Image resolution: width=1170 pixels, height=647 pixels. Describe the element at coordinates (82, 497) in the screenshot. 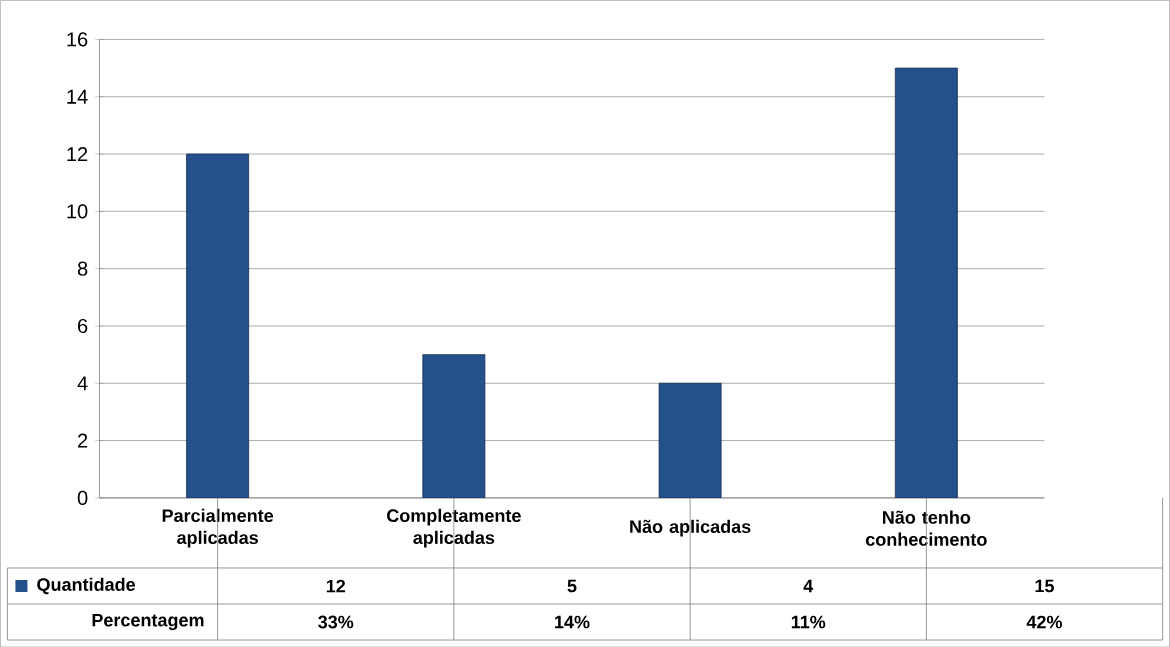

I see `y-tick-label: 0` at that location.